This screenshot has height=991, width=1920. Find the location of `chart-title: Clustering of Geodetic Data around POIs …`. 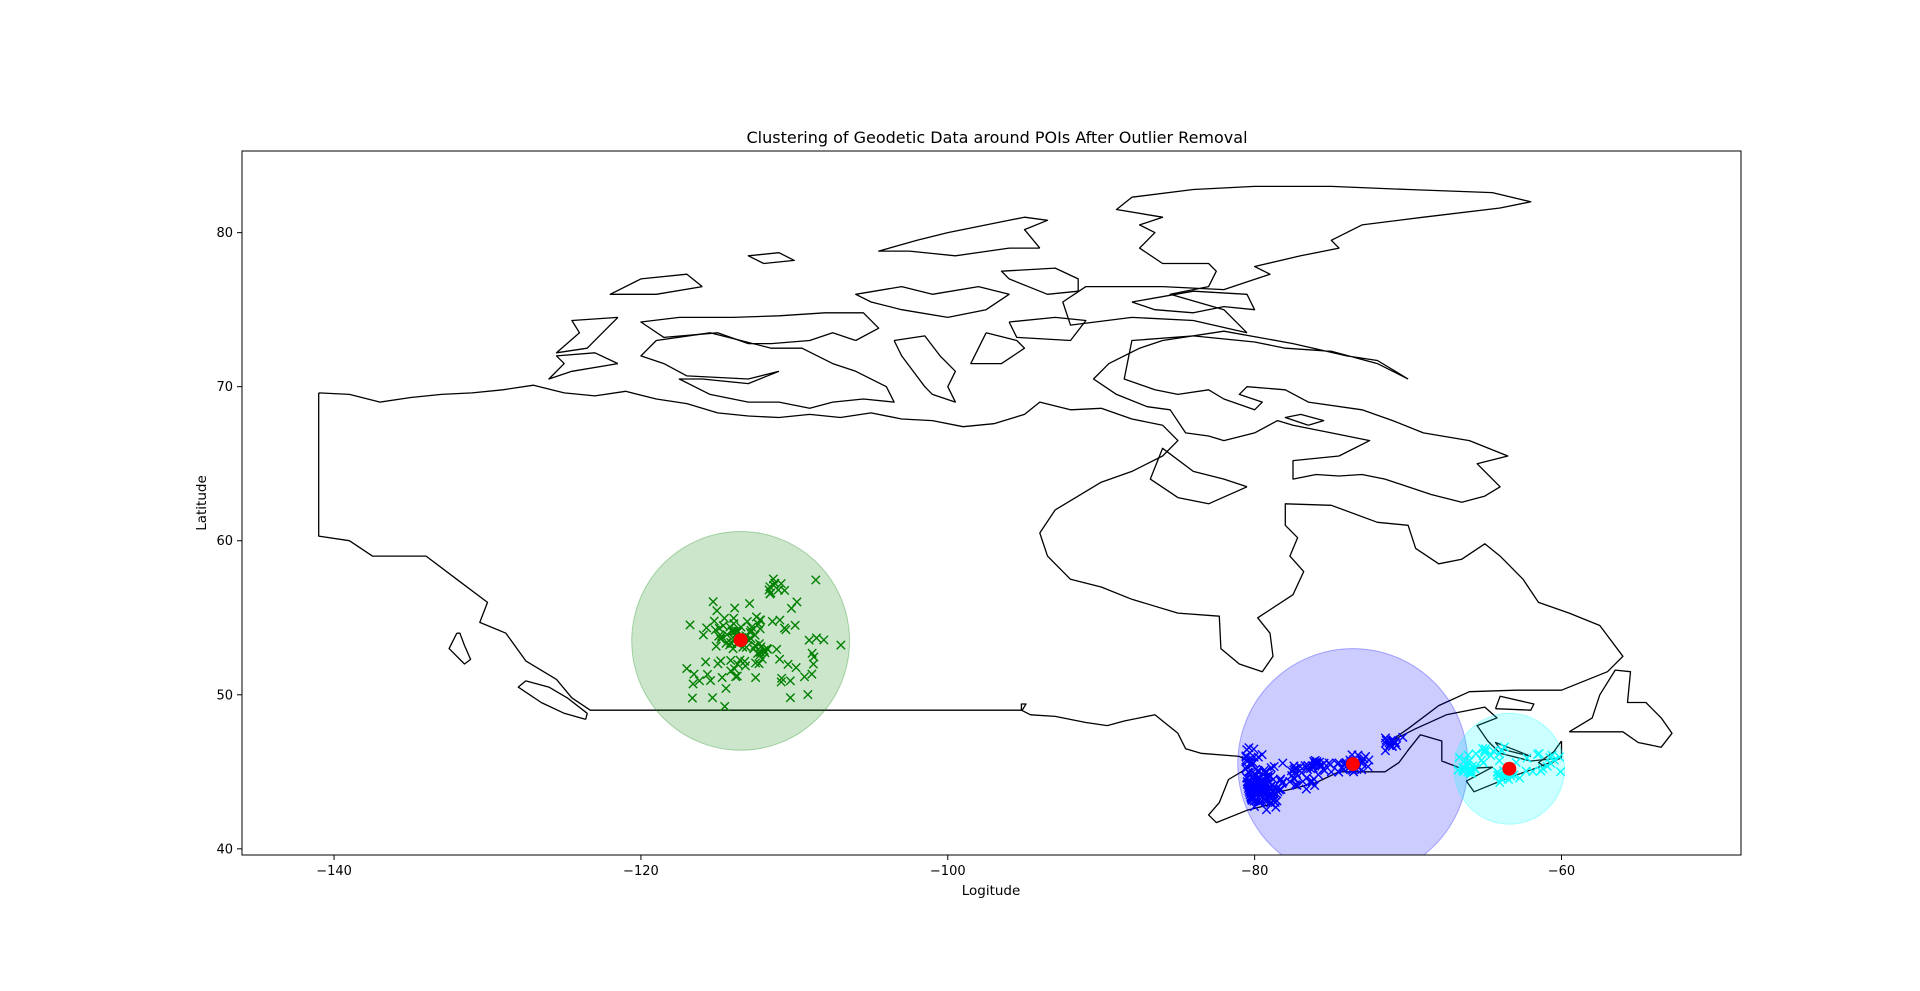

chart-title: Clustering of Geodetic Data around POIs … is located at coordinates (996, 137).